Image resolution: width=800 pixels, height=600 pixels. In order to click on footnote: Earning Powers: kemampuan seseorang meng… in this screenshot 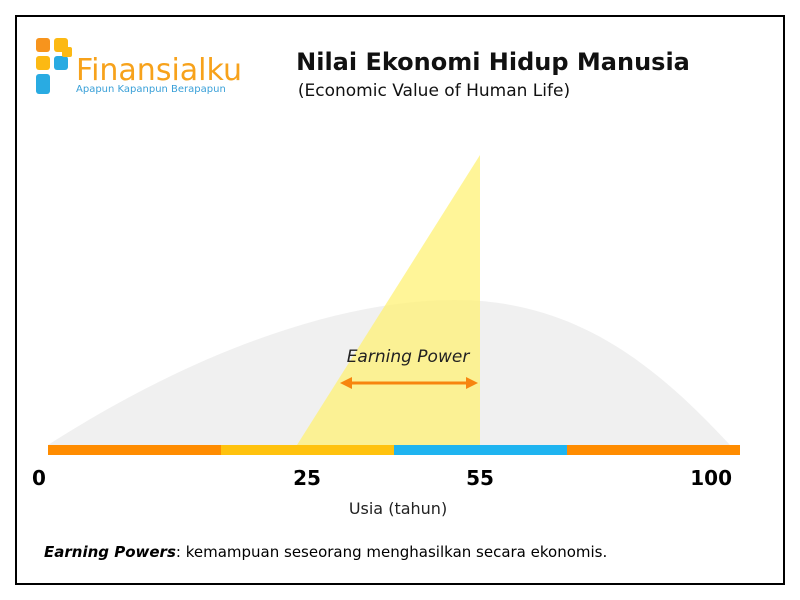, I will do `click(325, 552)`.